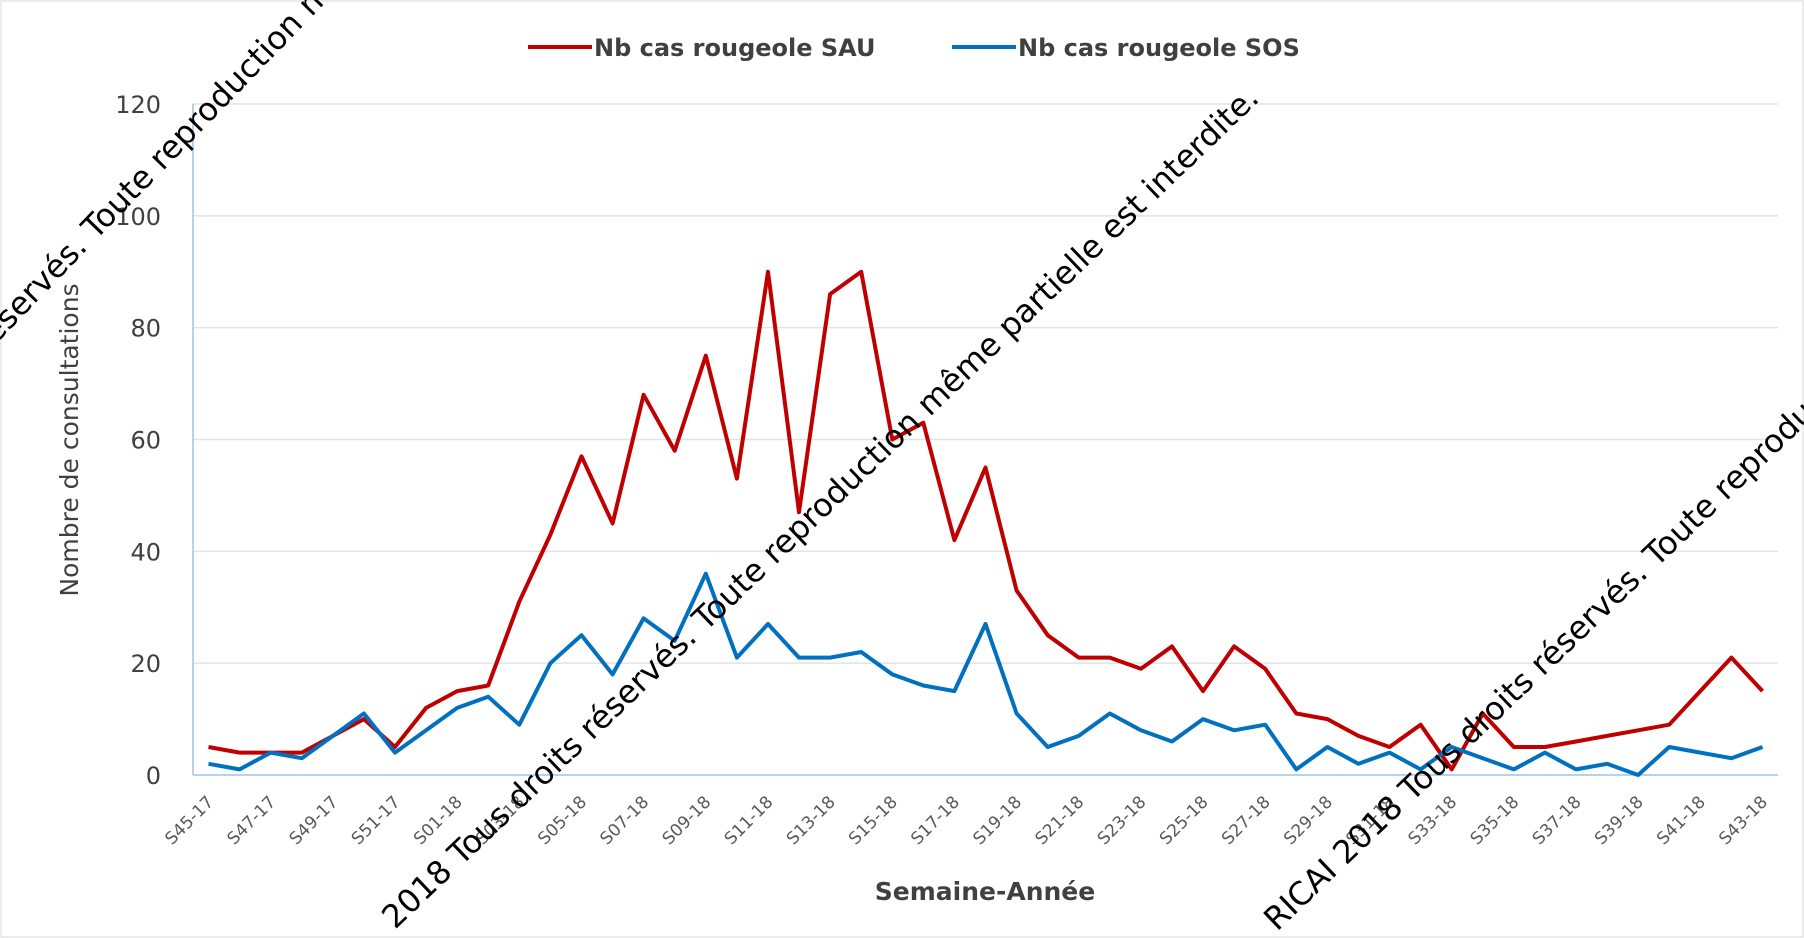 This screenshot has height=938, width=1804. Describe the element at coordinates (873, 820) in the screenshot. I see `x-tick-label: S15-18` at that location.